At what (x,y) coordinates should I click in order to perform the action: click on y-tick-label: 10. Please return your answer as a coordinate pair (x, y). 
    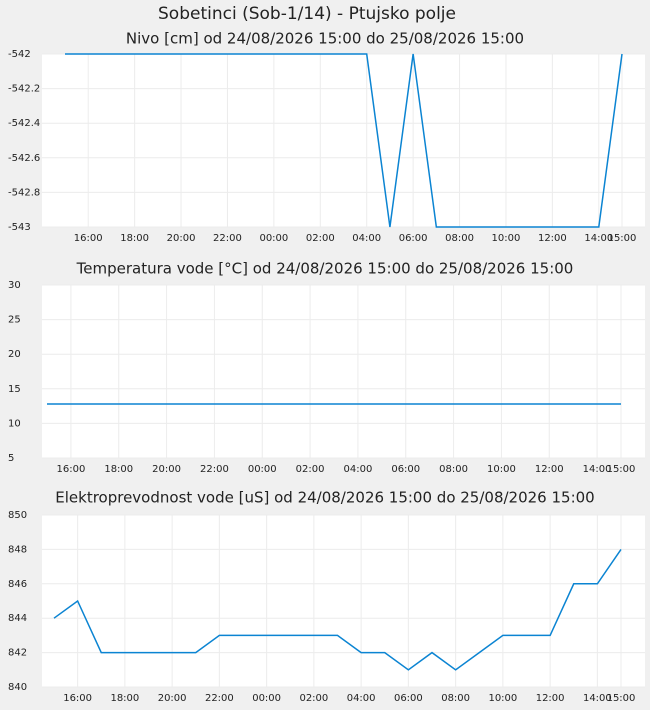
    Looking at the image, I should click on (14, 423).